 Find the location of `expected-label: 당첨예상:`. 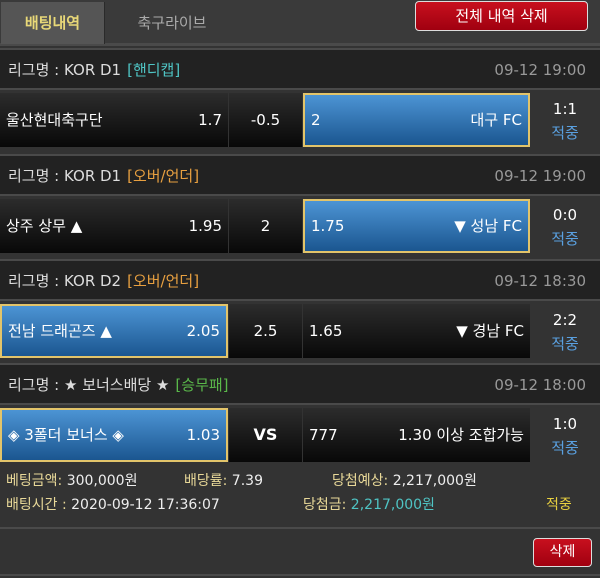

expected-label: 당첨예상: is located at coordinates (360, 481).